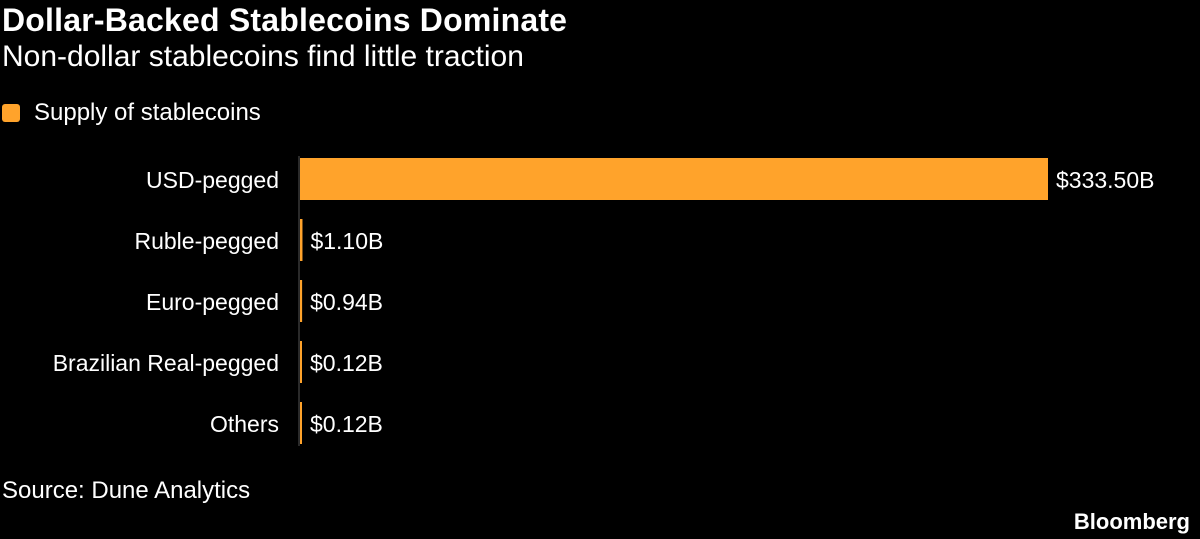 This screenshot has width=1200, height=539. What do you see at coordinates (346, 241) in the screenshot?
I see `value-label: $1.10B` at bounding box center [346, 241].